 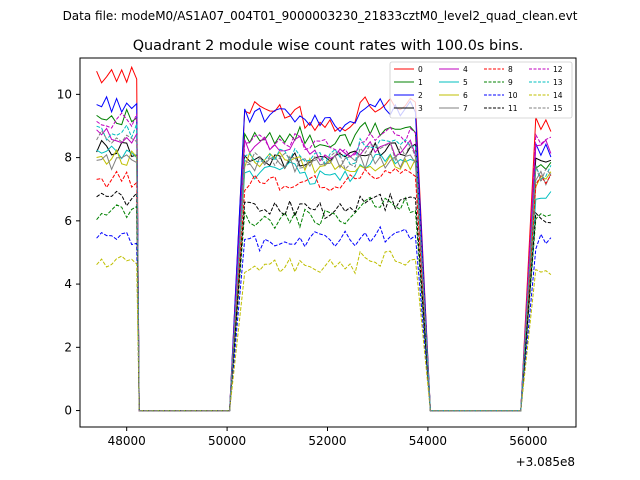 I want to click on legend-label-4: 4, so click(x=465, y=69).